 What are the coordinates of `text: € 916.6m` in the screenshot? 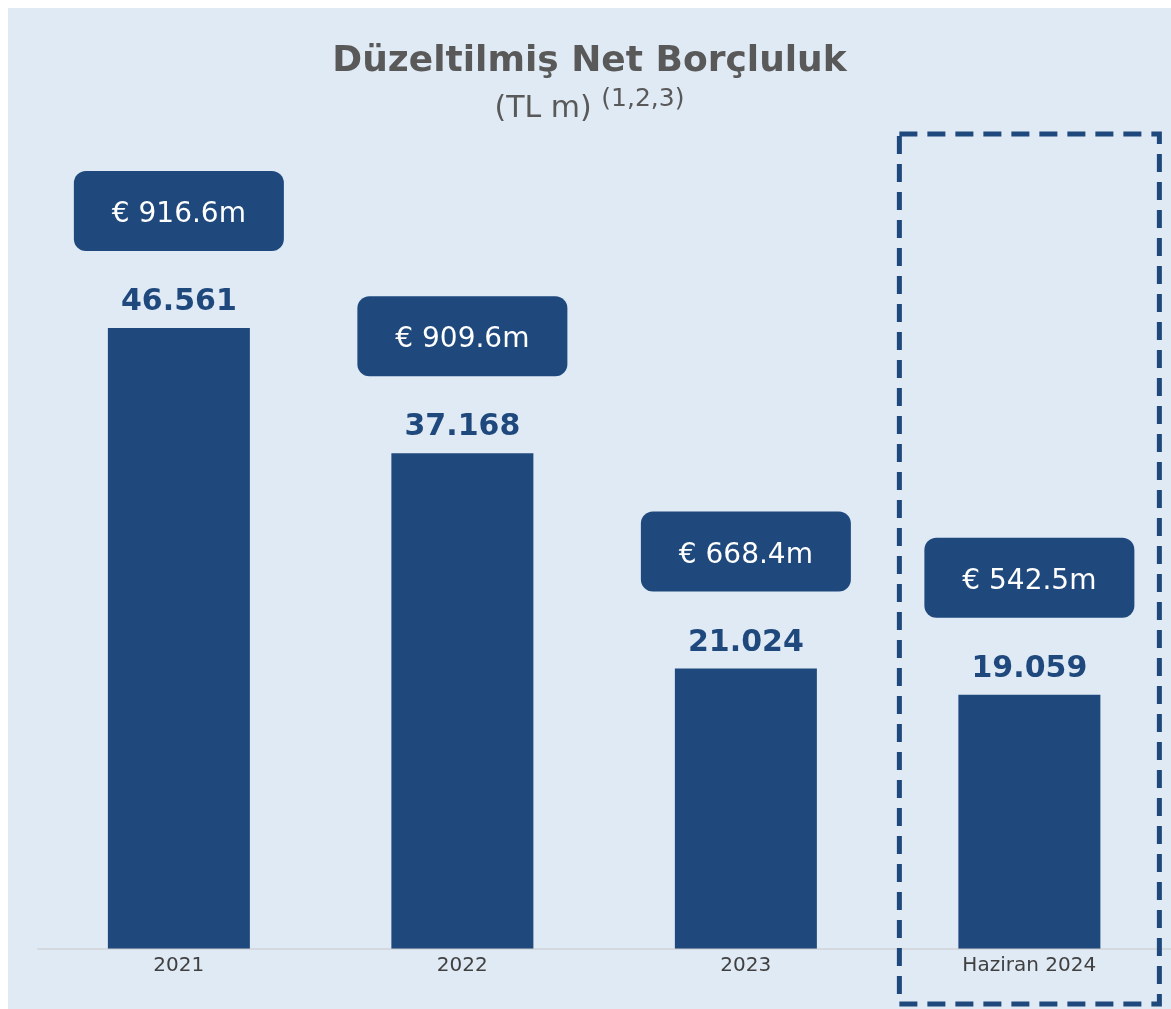 It's located at (178, 212).